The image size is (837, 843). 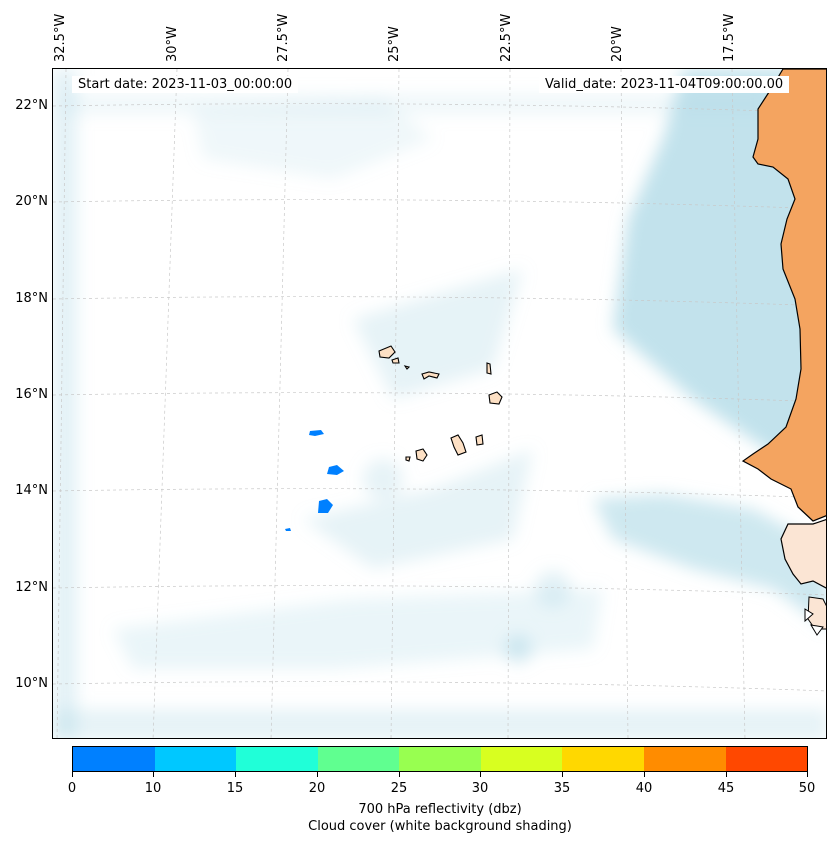 I want to click on lat-label-12n: 12°N, so click(x=31, y=587).